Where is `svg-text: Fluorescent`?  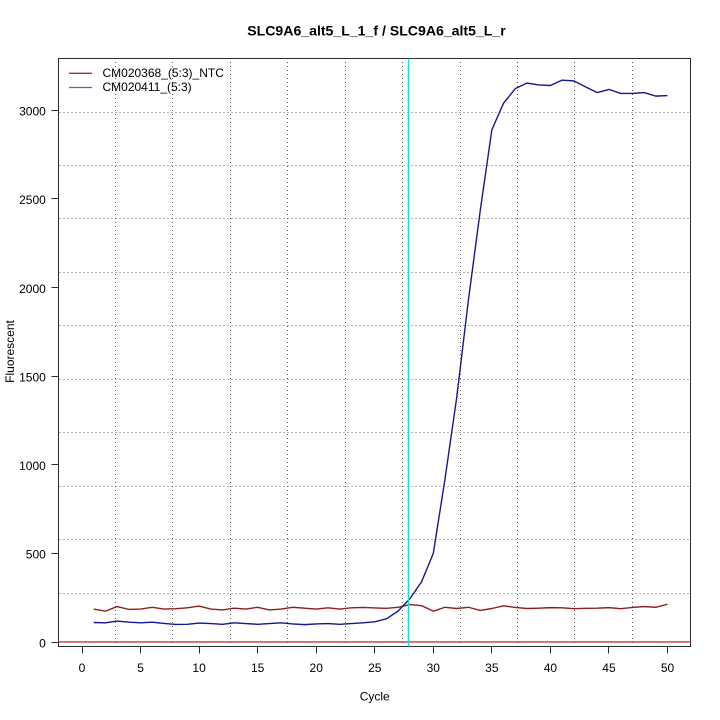 svg-text: Fluorescent is located at coordinates (10, 350).